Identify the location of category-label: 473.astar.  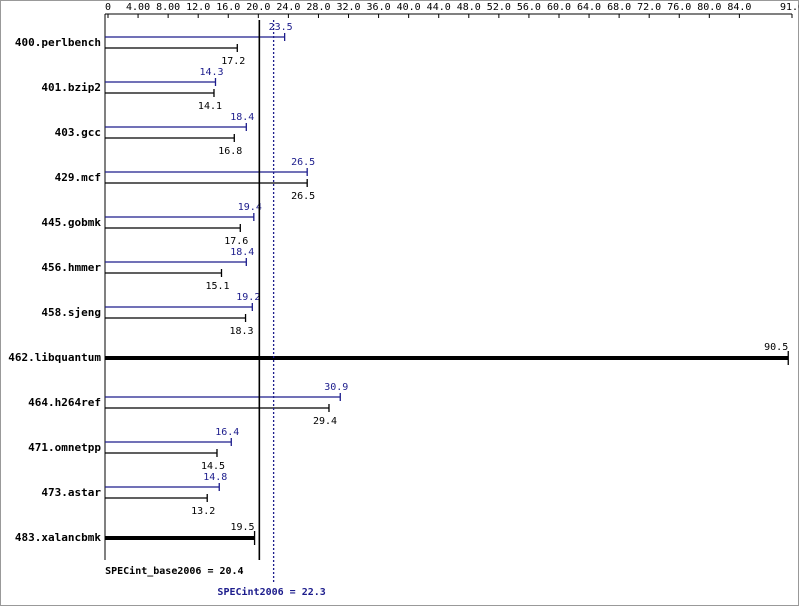
(71, 492).